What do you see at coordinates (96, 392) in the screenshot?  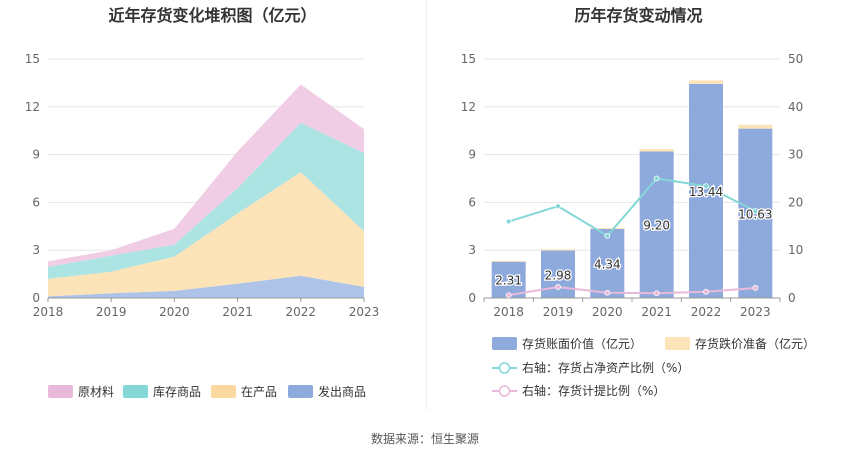 I see `legend-label: 原材料` at bounding box center [96, 392].